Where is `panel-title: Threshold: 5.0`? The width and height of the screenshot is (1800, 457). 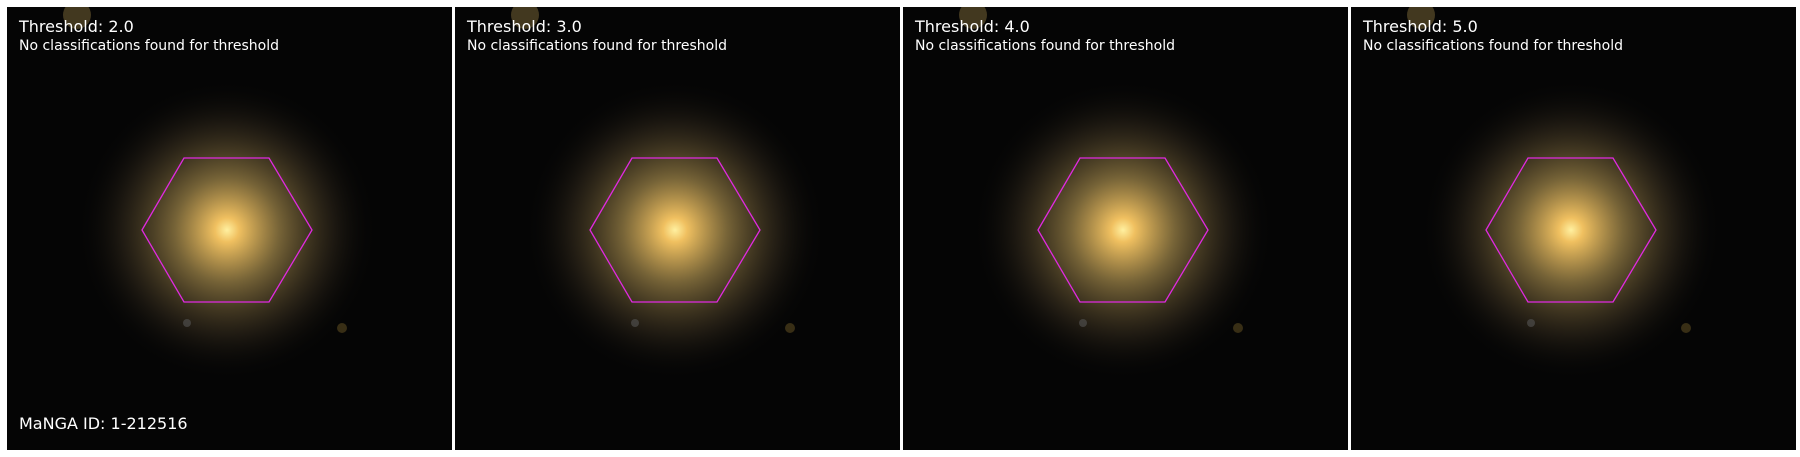
panel-title: Threshold: 5.0 is located at coordinates (1420, 26).